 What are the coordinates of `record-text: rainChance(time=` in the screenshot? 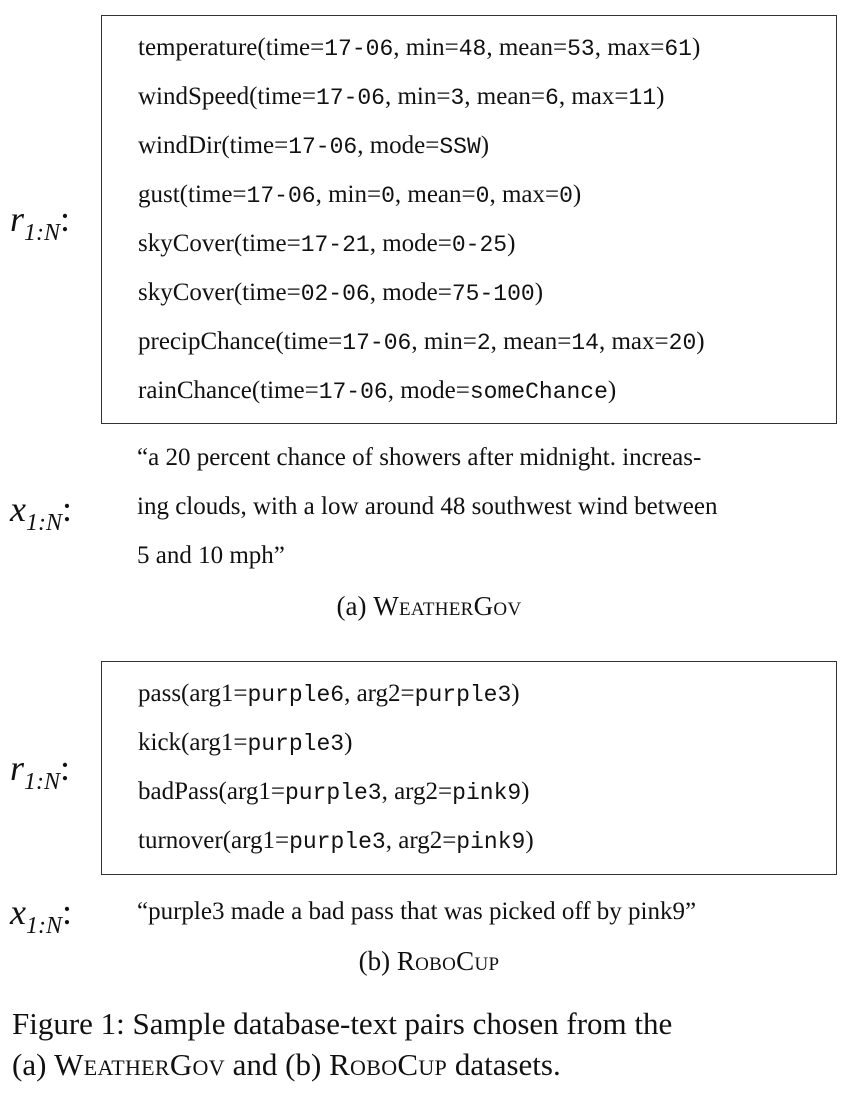 It's located at (228, 390).